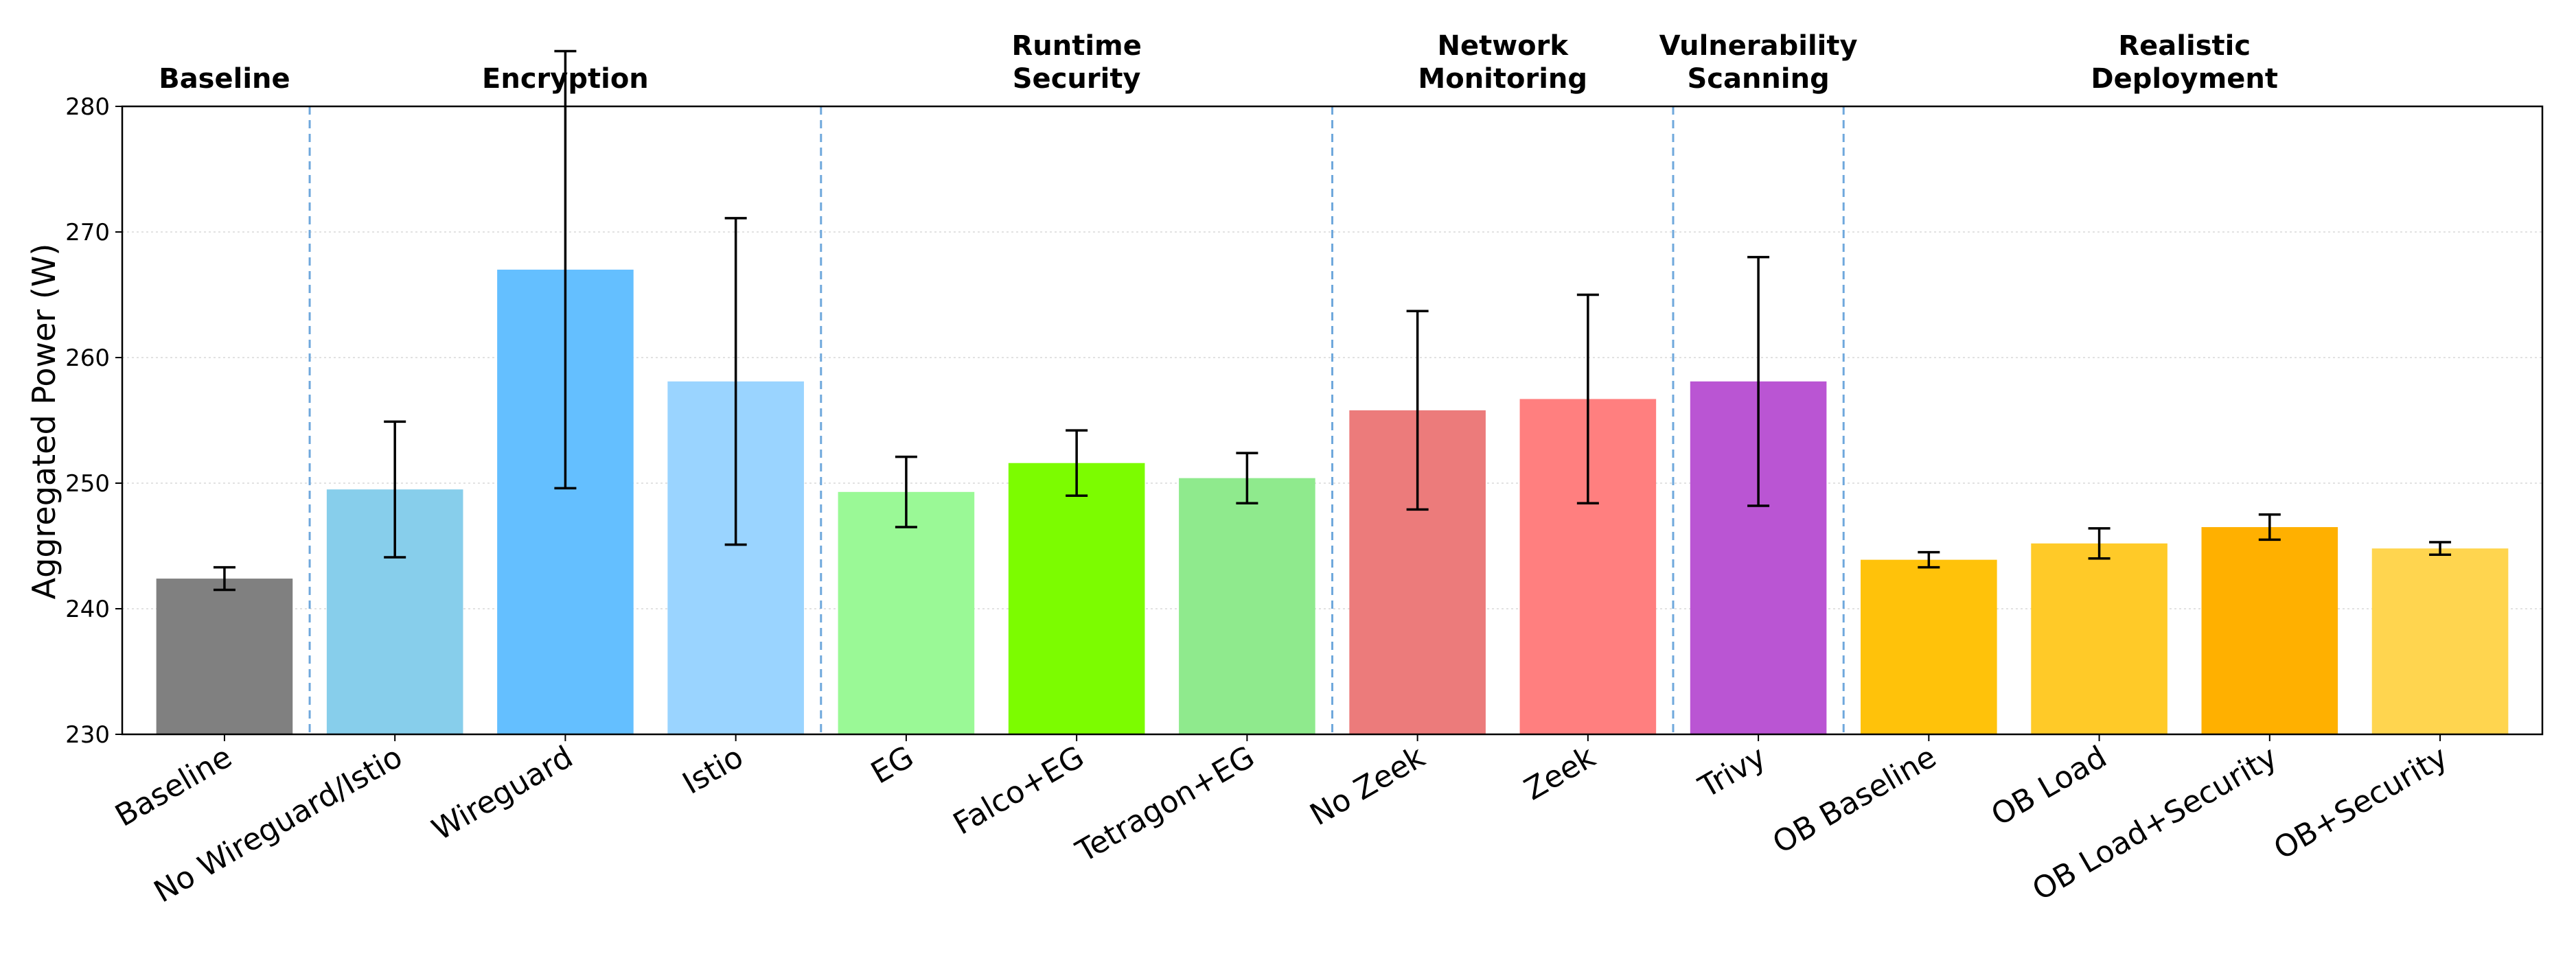 This screenshot has width=2576, height=956. I want to click on x-tick-label: Trivy, so click(1731, 772).